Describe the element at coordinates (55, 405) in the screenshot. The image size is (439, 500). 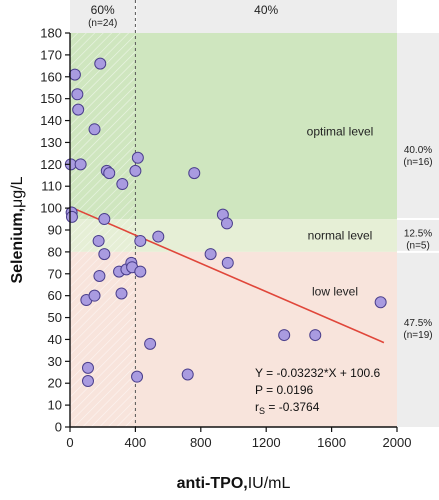
I see `y-tick-label: 10` at that location.